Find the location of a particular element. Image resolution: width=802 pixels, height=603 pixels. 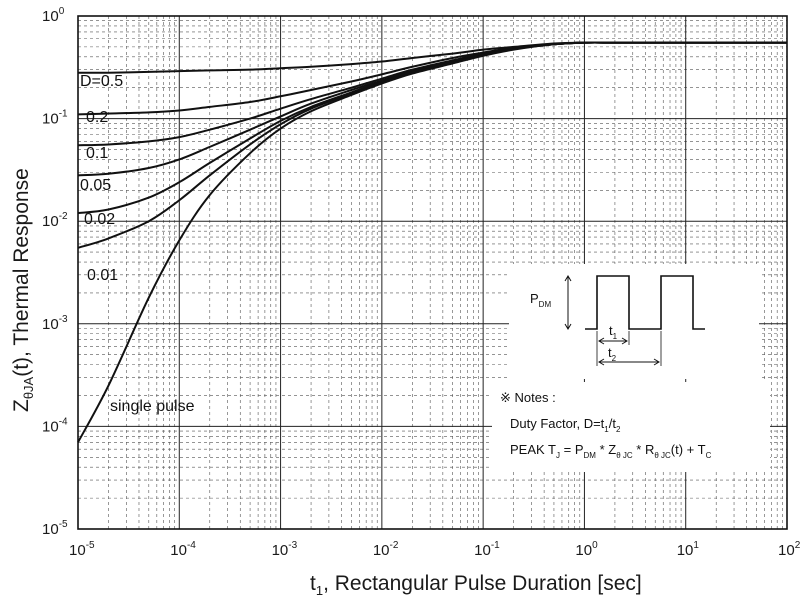

t1-arrowheads is located at coordinates (613, 341).